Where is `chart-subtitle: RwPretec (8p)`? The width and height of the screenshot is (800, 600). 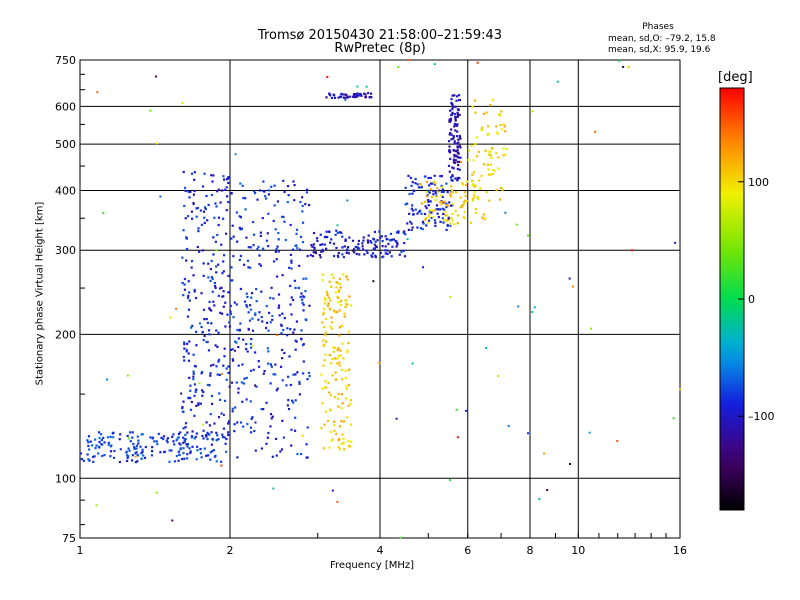 chart-subtitle: RwPretec (8p) is located at coordinates (380, 48).